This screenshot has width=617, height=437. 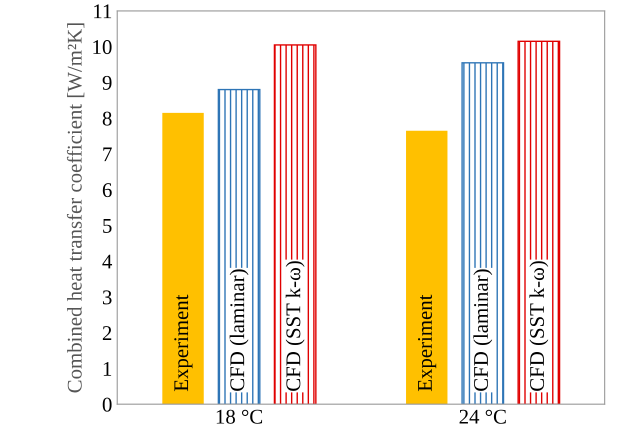 I want to click on y-tick-label: 6, so click(x=107, y=190).